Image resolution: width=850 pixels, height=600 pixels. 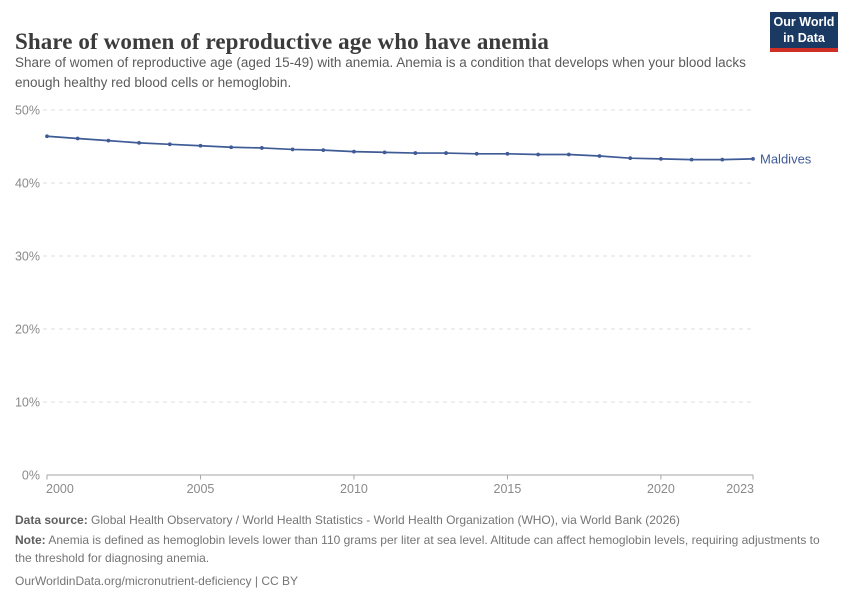 I want to click on y-tick-label: 10%, so click(x=27, y=403).